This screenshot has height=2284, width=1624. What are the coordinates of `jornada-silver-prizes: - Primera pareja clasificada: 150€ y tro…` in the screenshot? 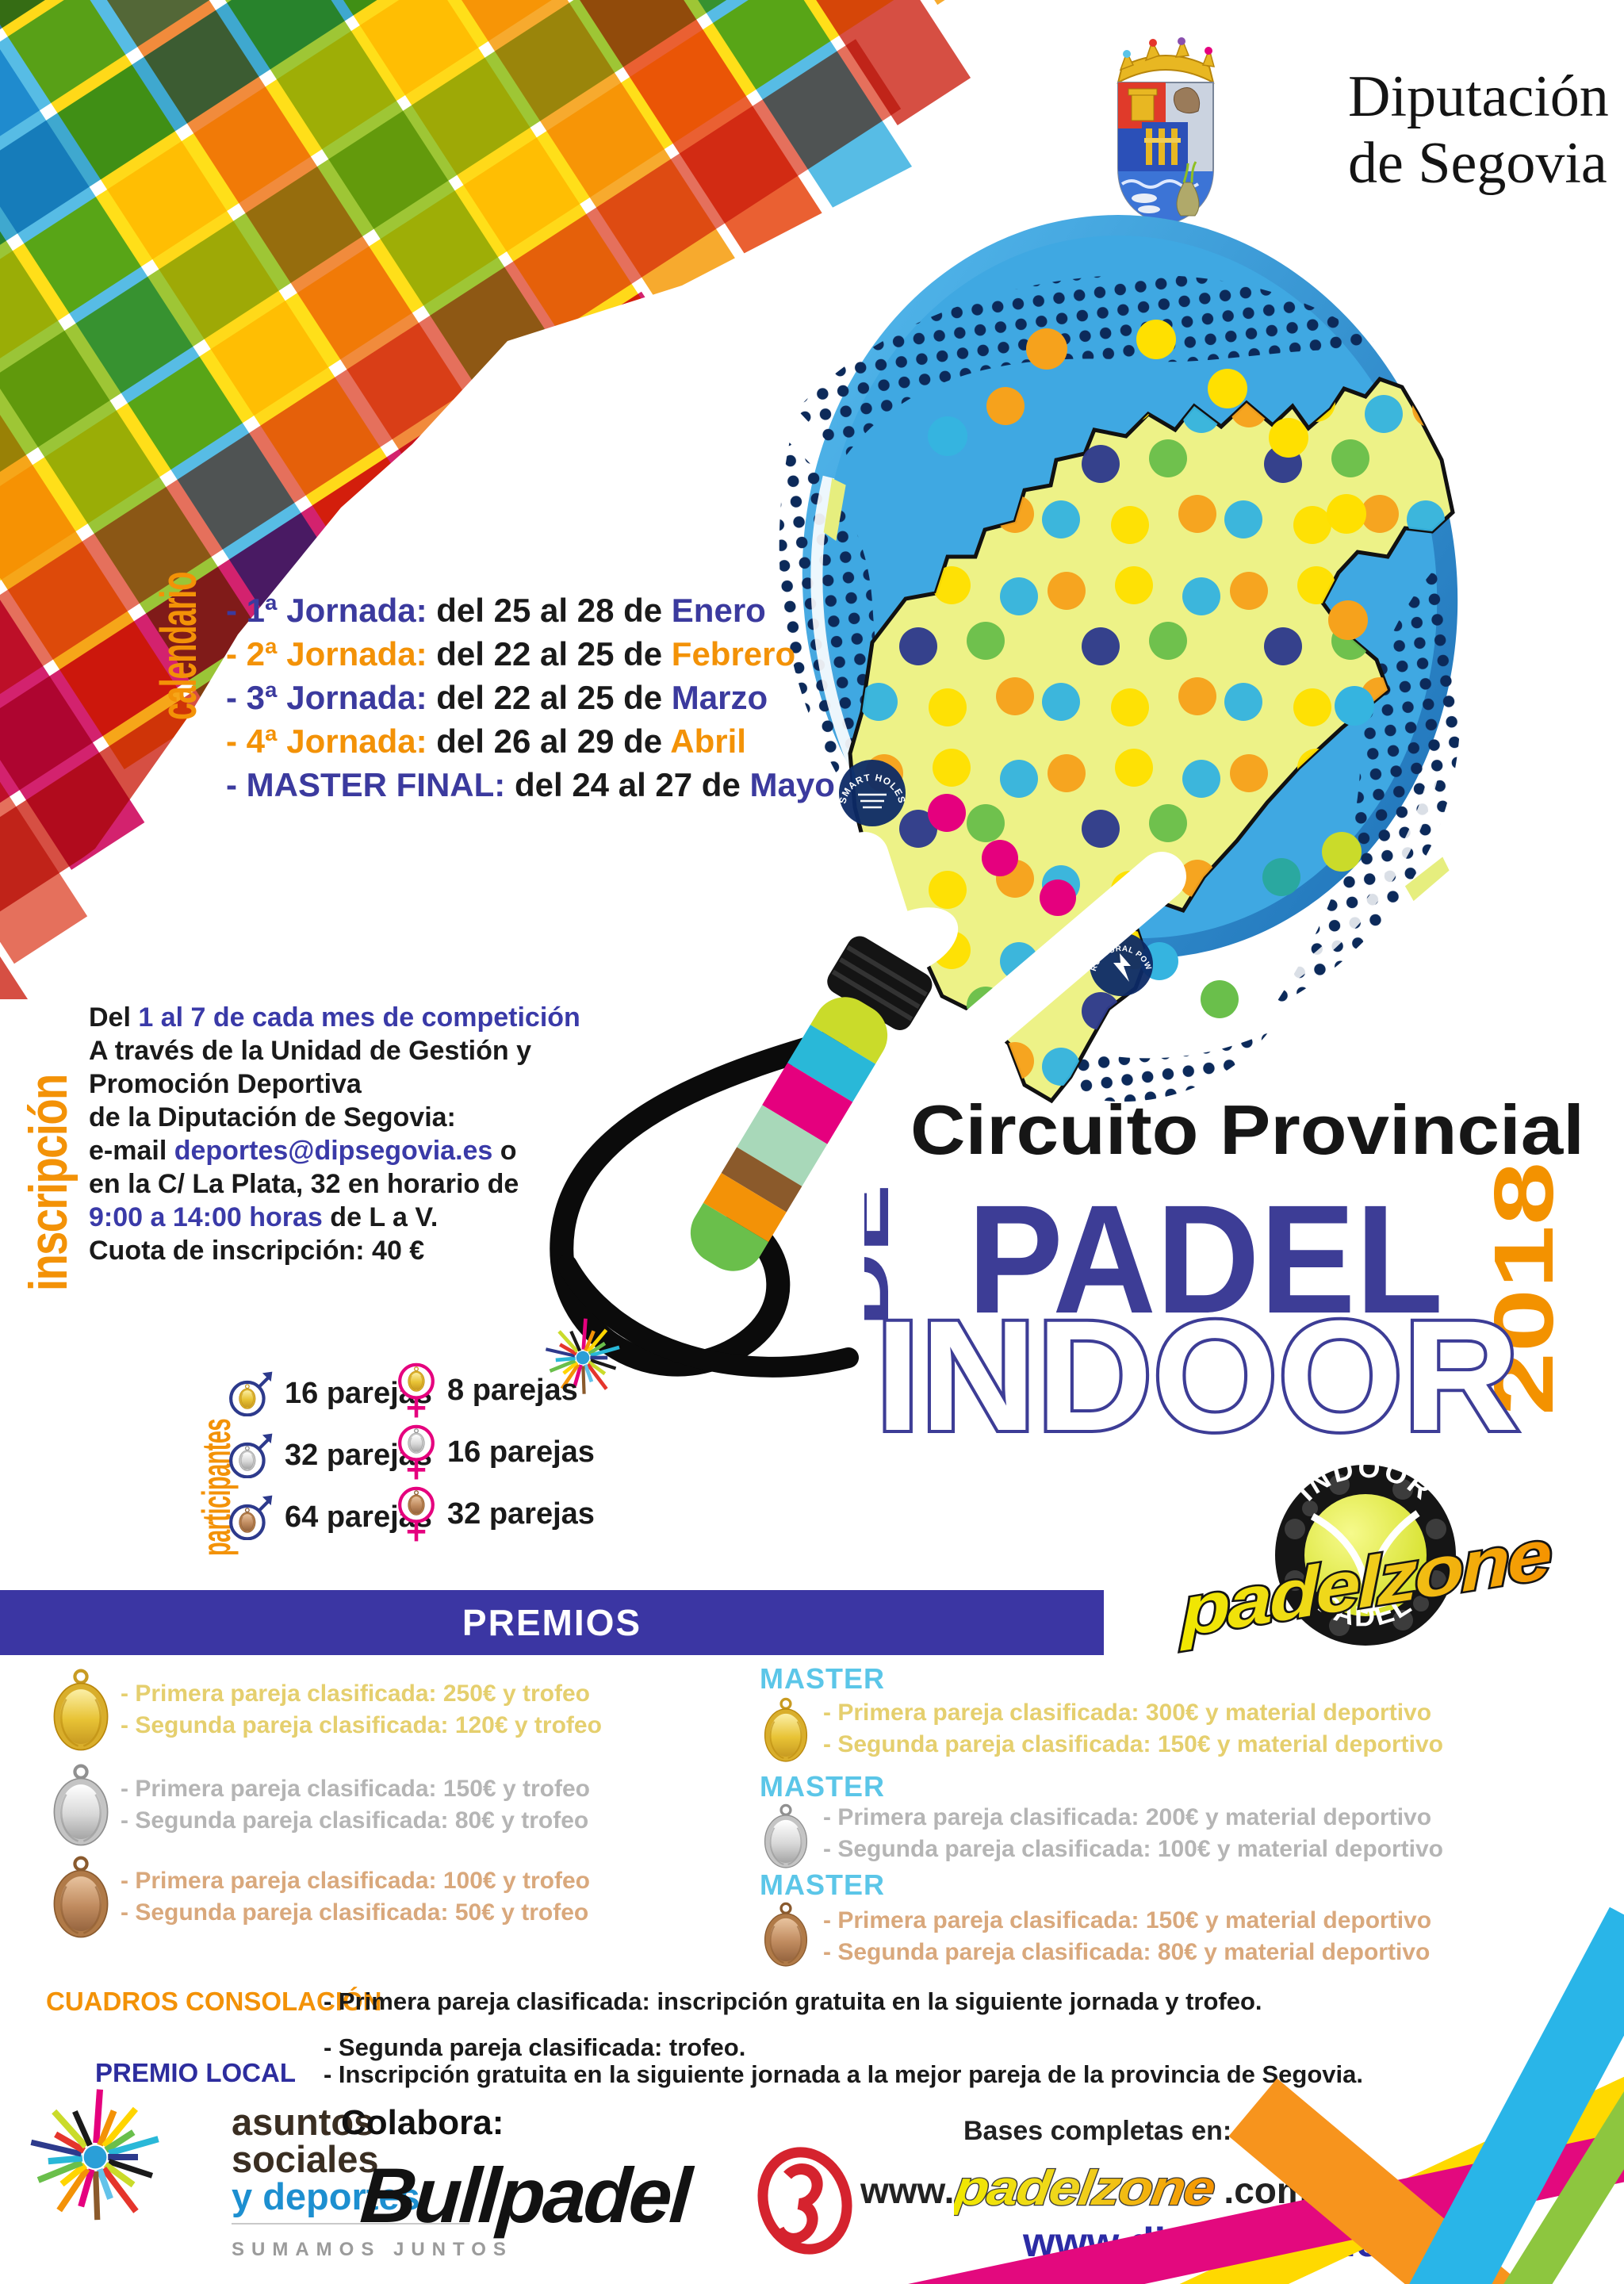 It's located at (355, 1805).